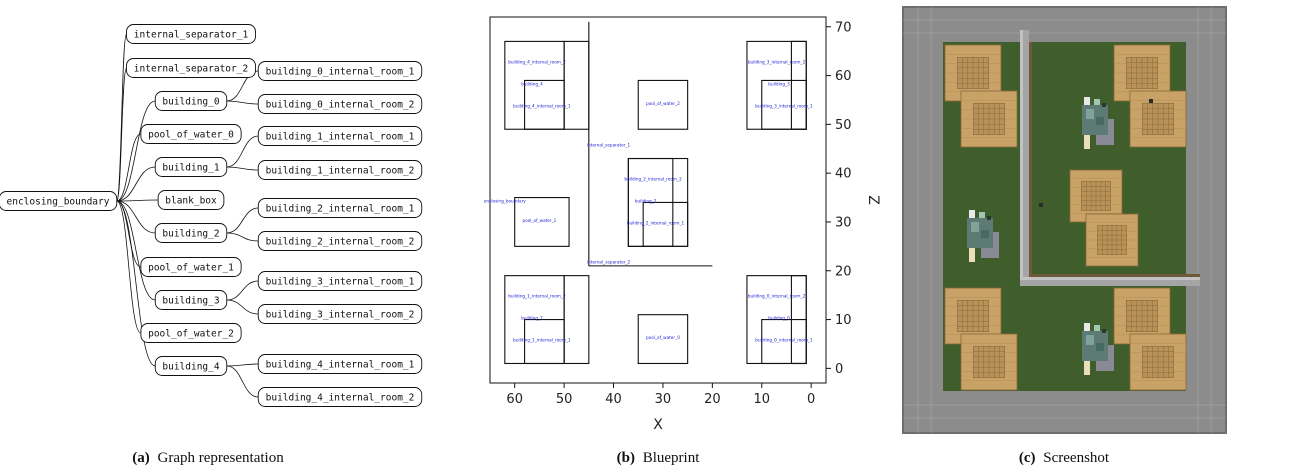  I want to click on x-tick-label: 40, so click(613, 399).